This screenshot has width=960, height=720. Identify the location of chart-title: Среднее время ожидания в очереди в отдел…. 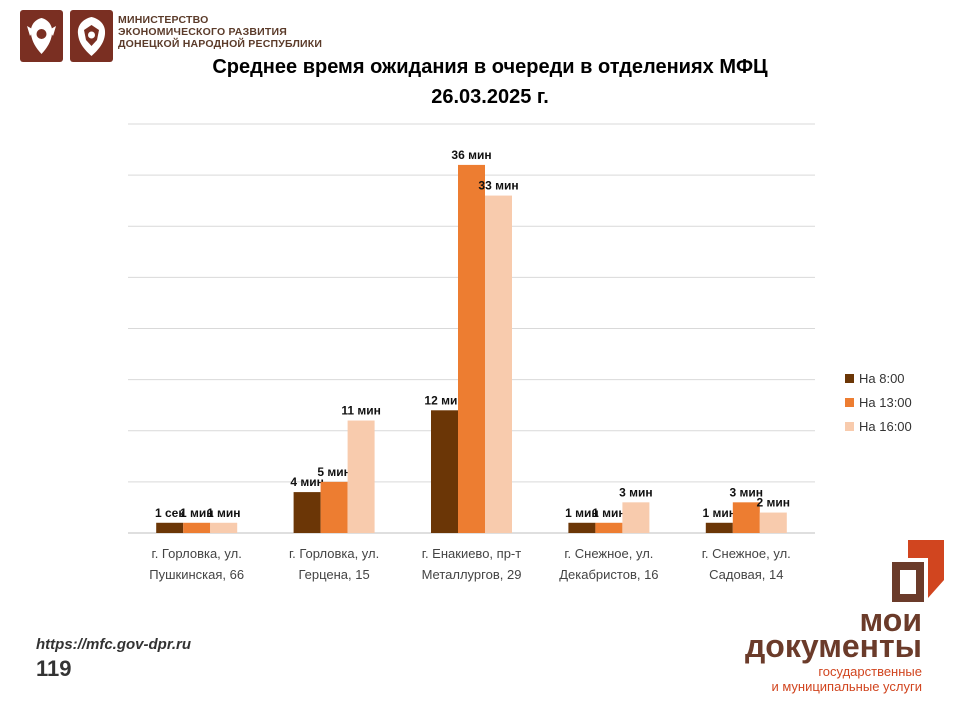
(490, 67).